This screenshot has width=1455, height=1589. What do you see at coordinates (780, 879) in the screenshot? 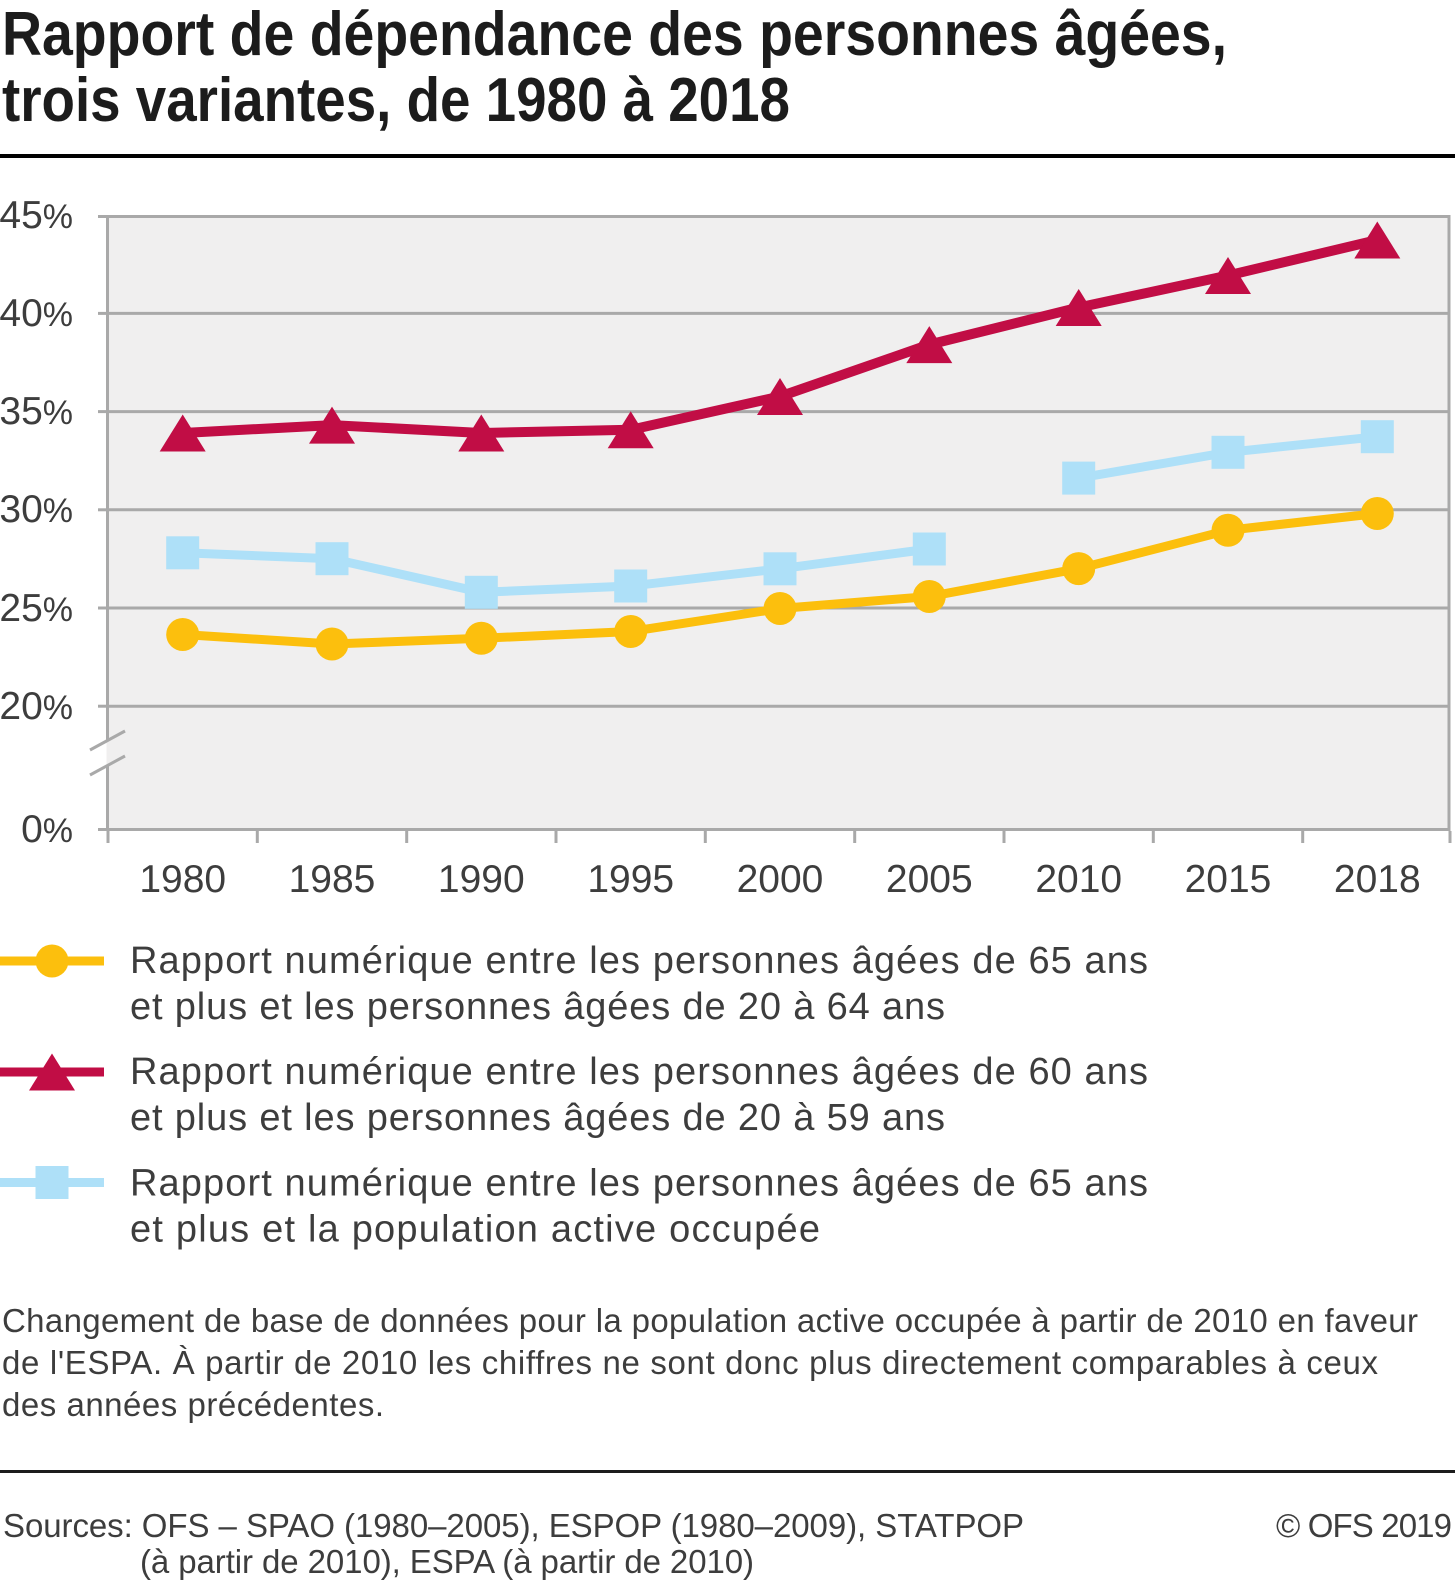
I see `svg-text: 2000` at bounding box center [780, 879].